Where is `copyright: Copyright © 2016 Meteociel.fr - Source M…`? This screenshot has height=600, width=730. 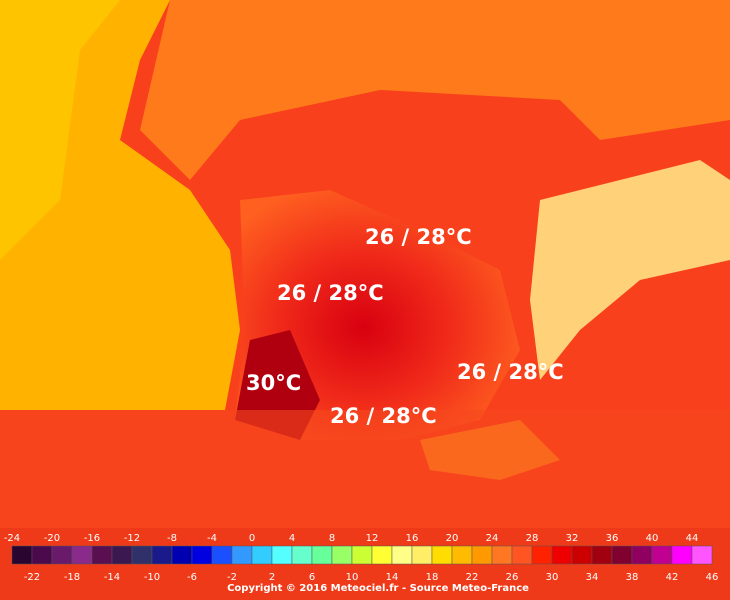
copyright: Copyright © 2016 Meteociel.fr - Source M… is located at coordinates (378, 588).